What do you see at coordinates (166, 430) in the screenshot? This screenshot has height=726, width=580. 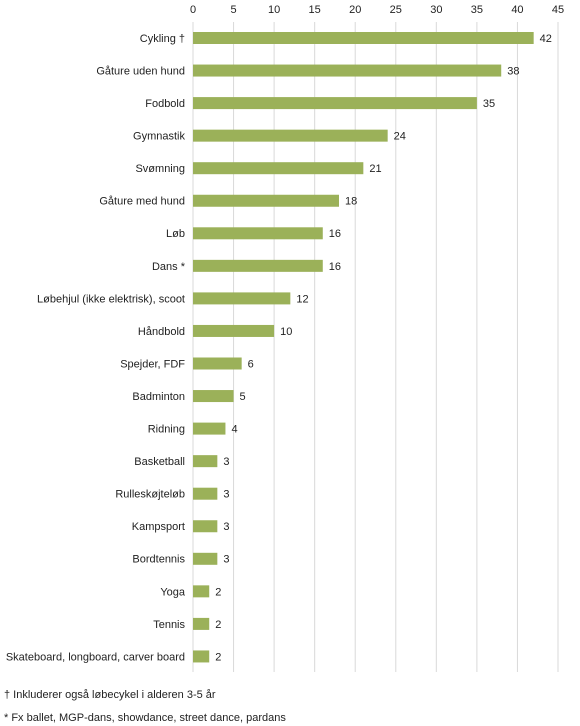 I see `category-label: Ridning` at bounding box center [166, 430].